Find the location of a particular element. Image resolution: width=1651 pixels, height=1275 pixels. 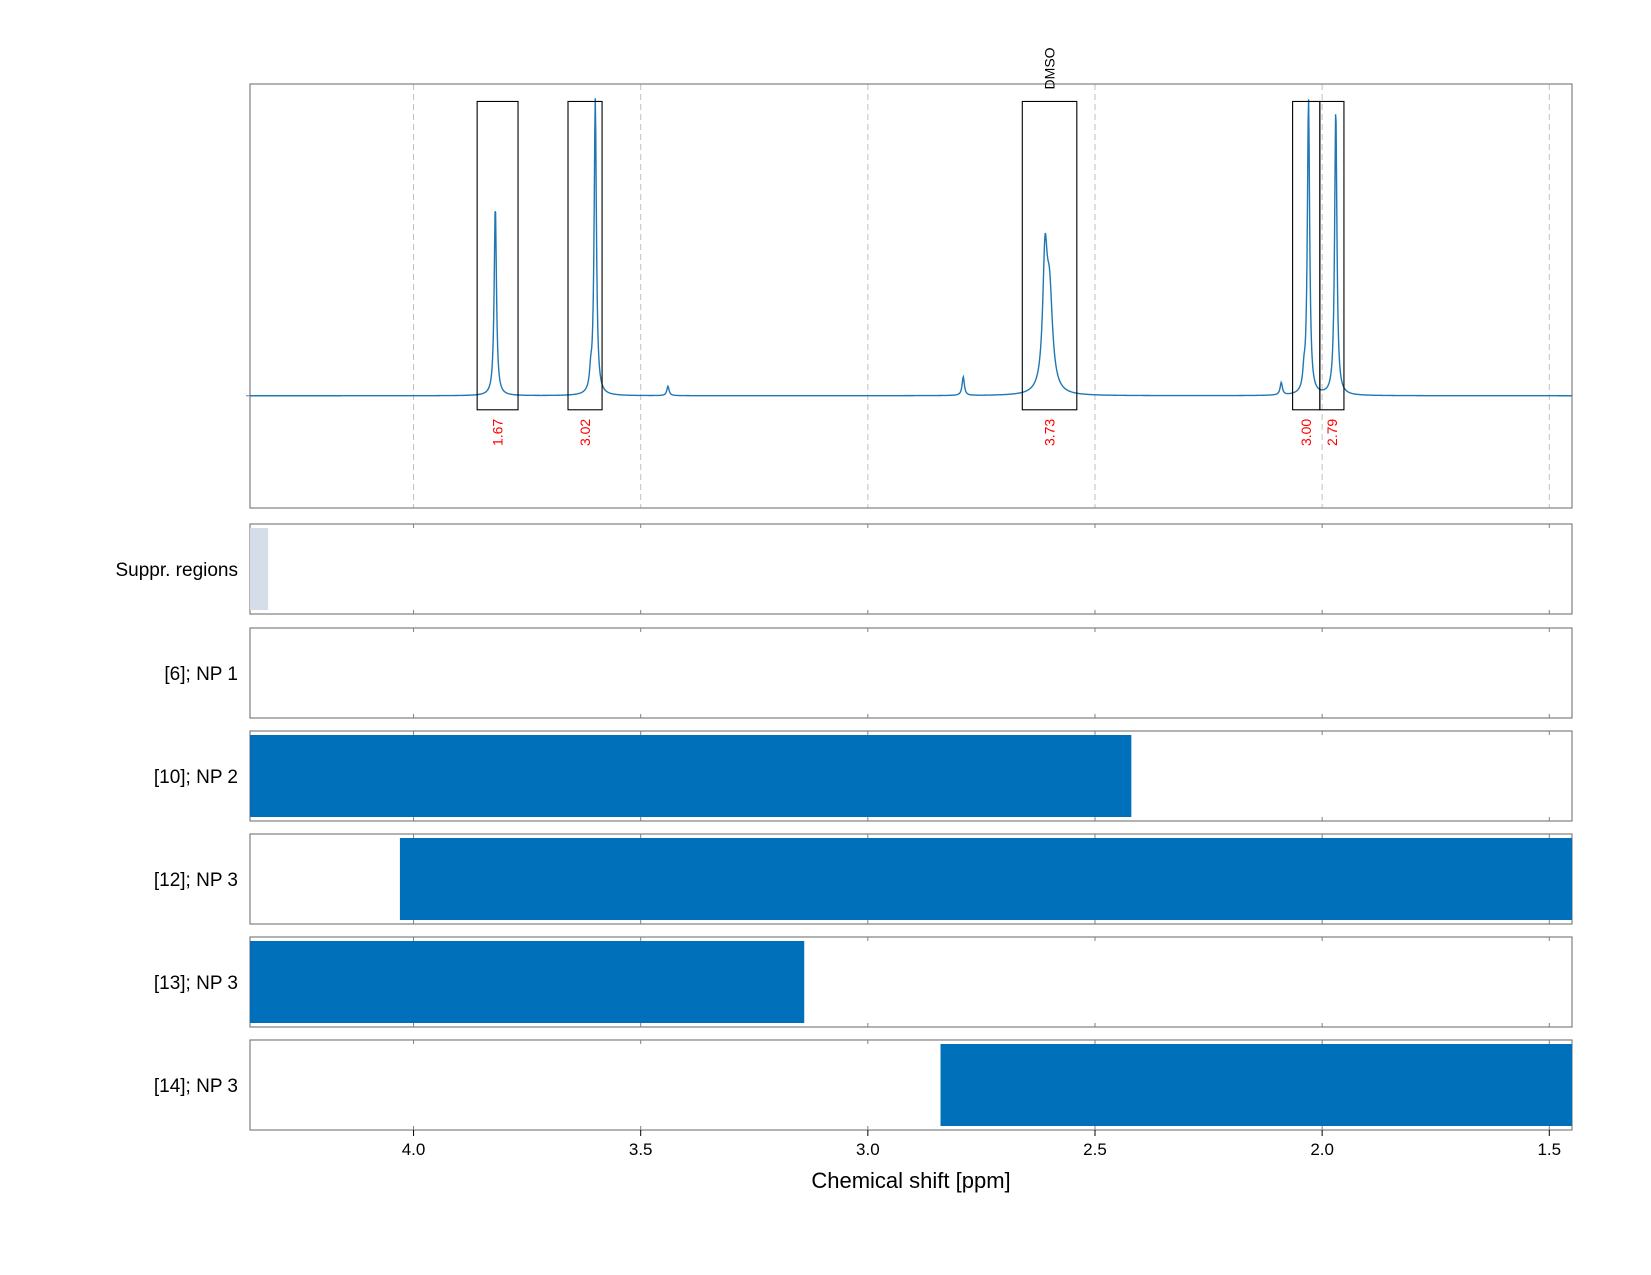

x-tick-label: 3.5 is located at coordinates (641, 1149).